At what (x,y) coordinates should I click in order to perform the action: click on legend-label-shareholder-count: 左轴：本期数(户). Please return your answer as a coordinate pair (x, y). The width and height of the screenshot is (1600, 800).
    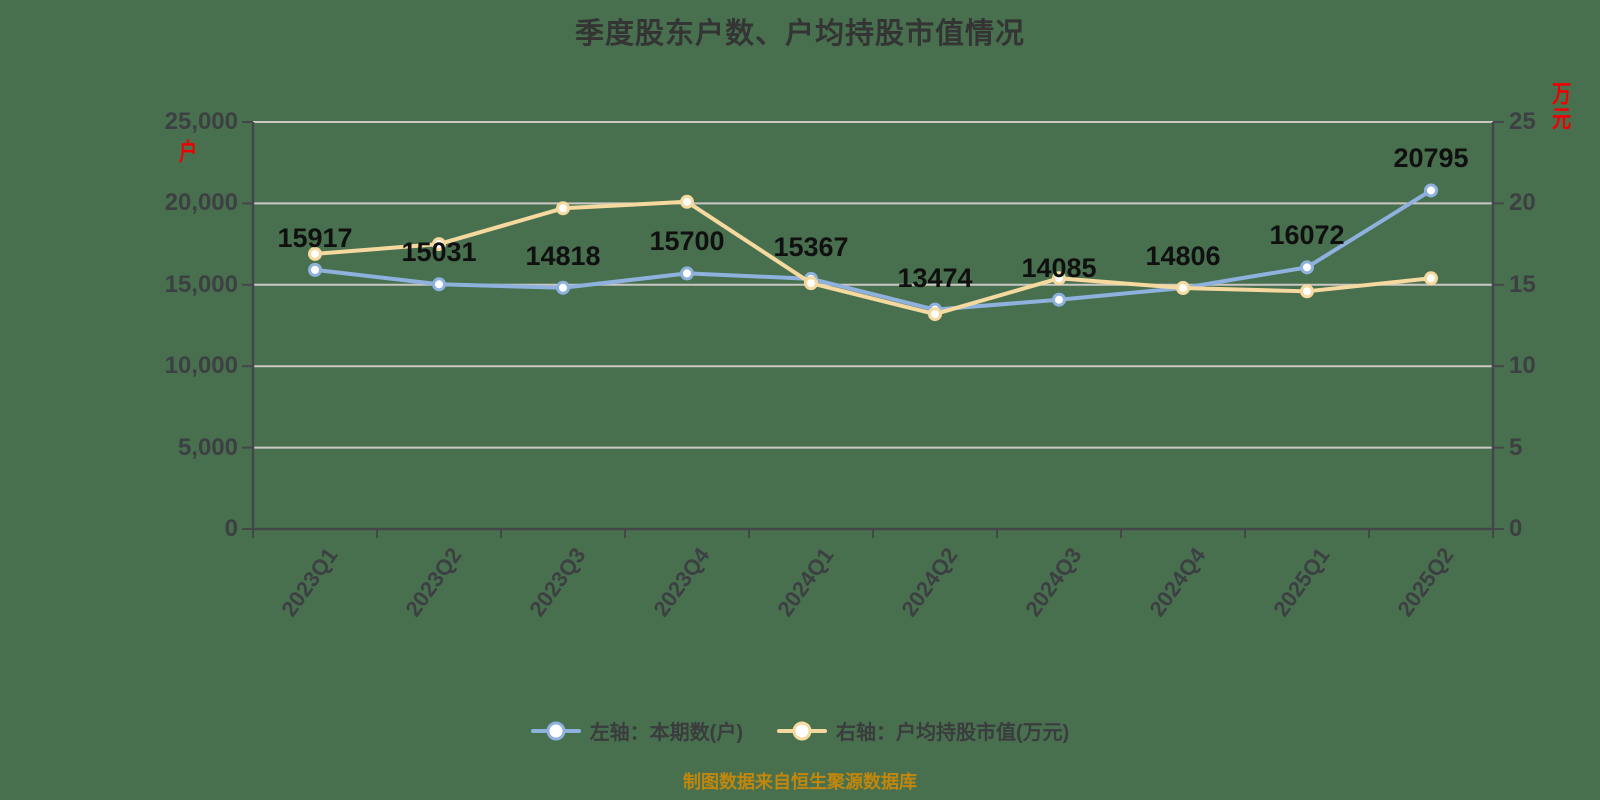
    Looking at the image, I should click on (666, 733).